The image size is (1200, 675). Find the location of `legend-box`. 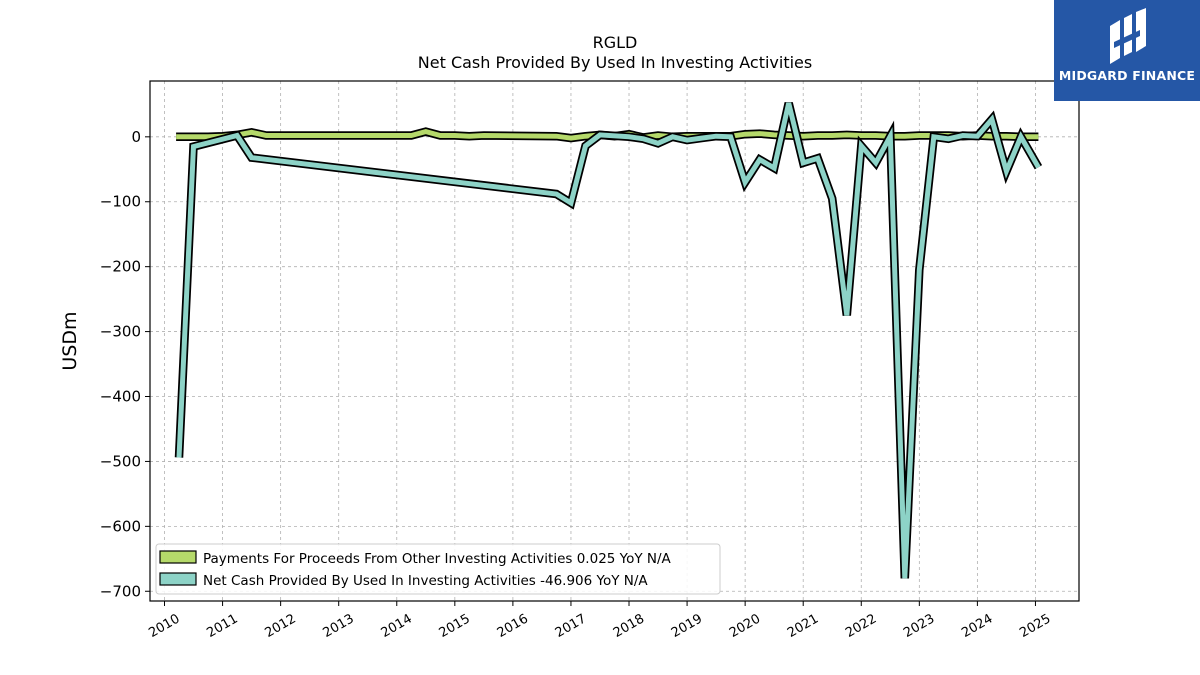

legend-box is located at coordinates (438, 569).